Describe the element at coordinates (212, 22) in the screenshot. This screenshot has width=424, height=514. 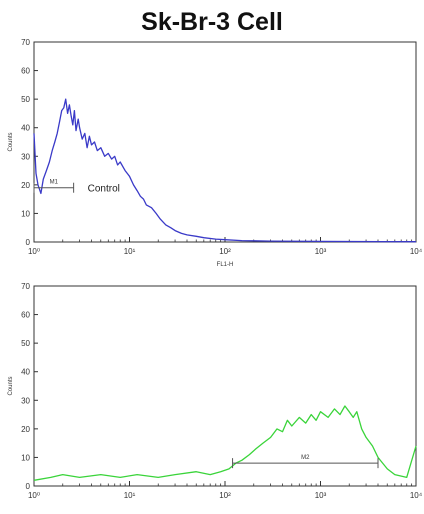
I see `chart-title: Sk-Br-3 Cell` at that location.